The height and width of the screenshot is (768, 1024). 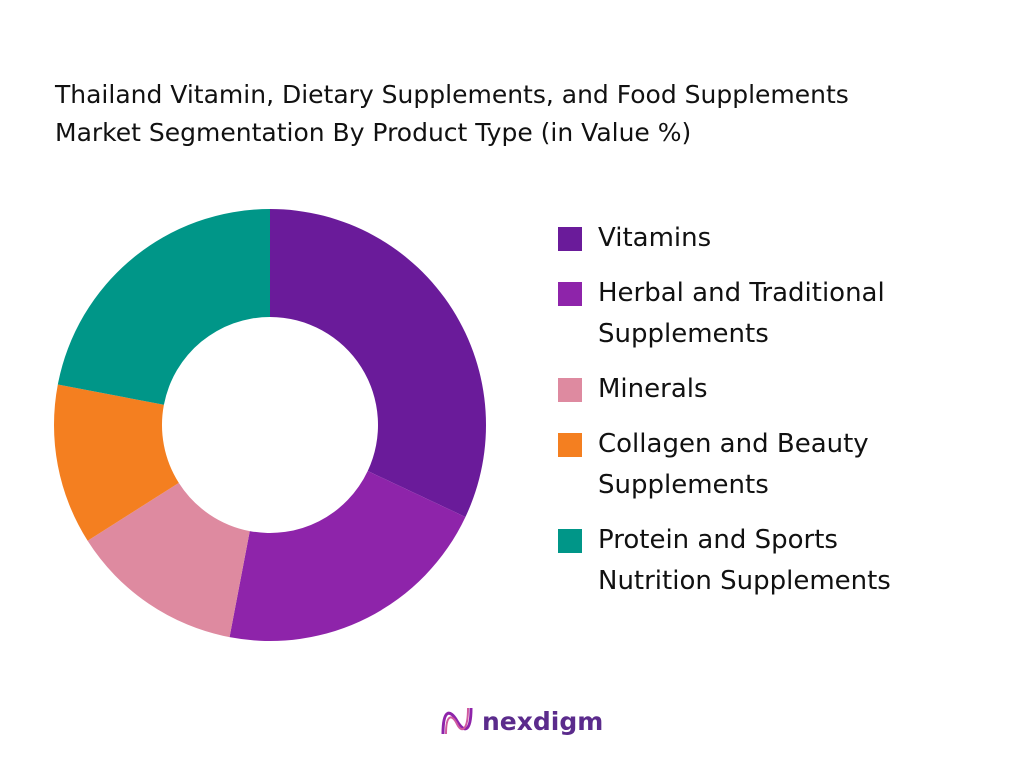 What do you see at coordinates (653, 389) in the screenshot?
I see `legend-label: Minerals` at bounding box center [653, 389].